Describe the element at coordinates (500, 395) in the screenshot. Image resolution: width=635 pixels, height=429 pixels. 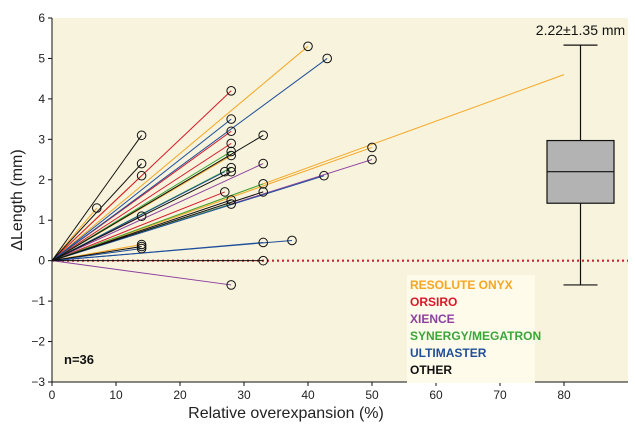
I see `x-tick-label: 70` at that location.